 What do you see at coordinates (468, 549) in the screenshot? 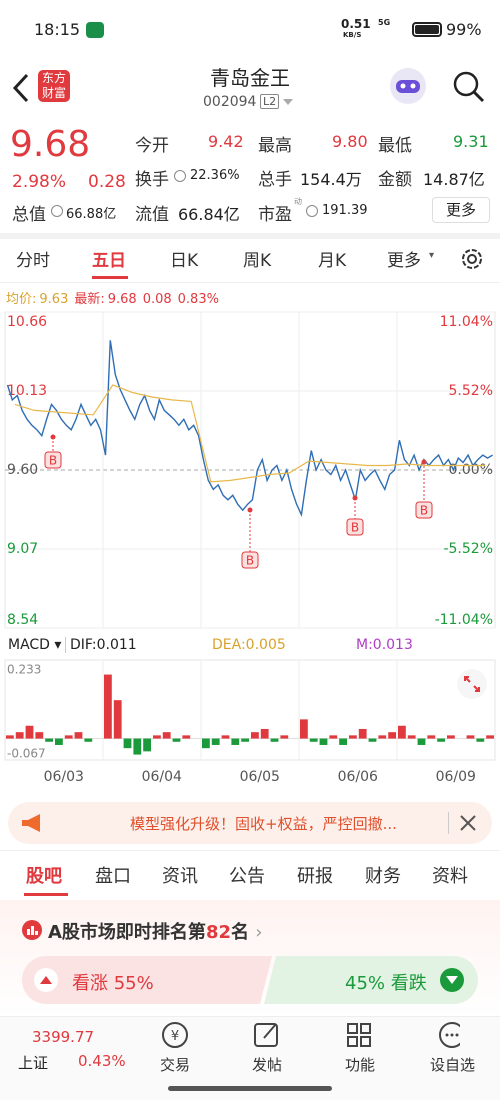
I see `y2-tick-label: -5.52%` at bounding box center [468, 549].